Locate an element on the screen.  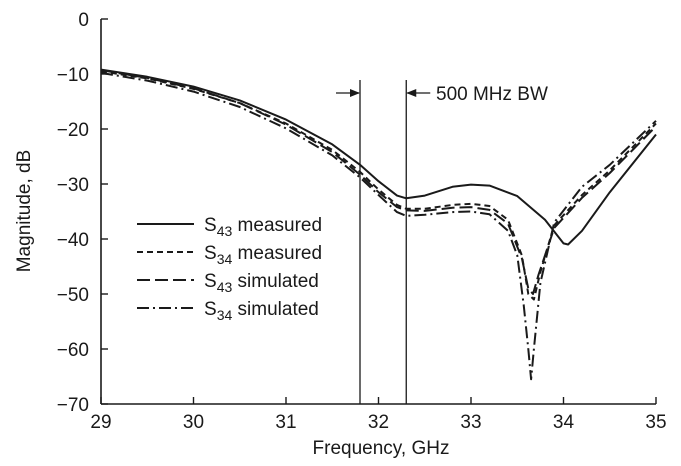
y-tick-label: −30 is located at coordinates (73, 185).